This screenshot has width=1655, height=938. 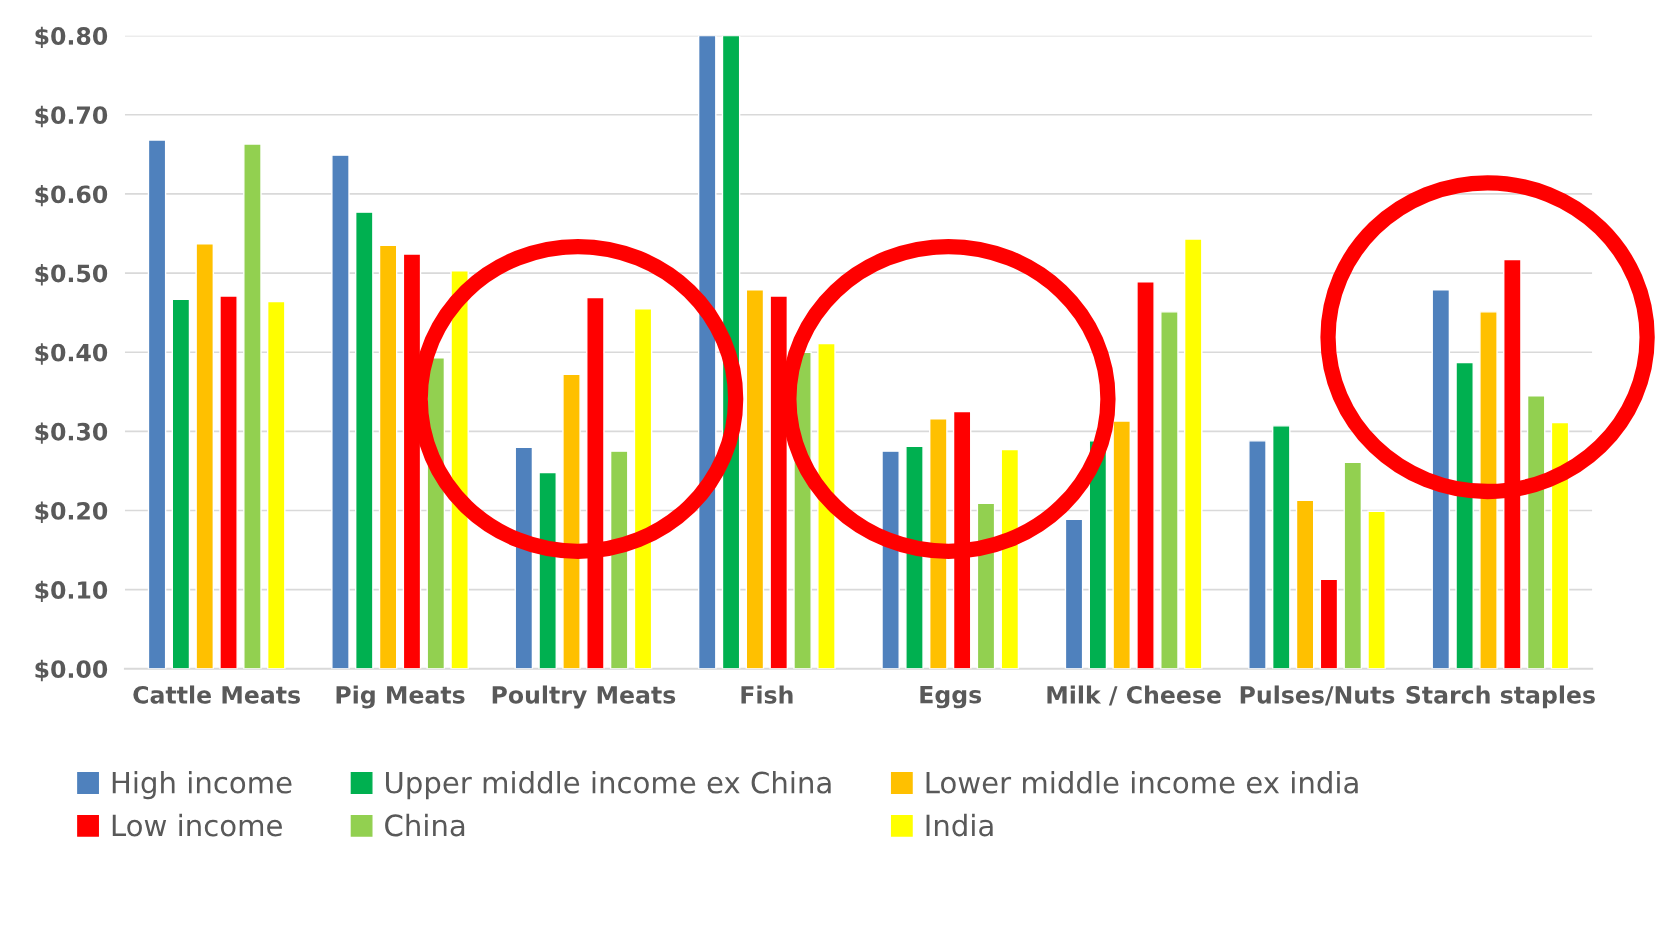 What do you see at coordinates (71, 37) in the screenshot?
I see `y-tick-label: $0.80` at bounding box center [71, 37].